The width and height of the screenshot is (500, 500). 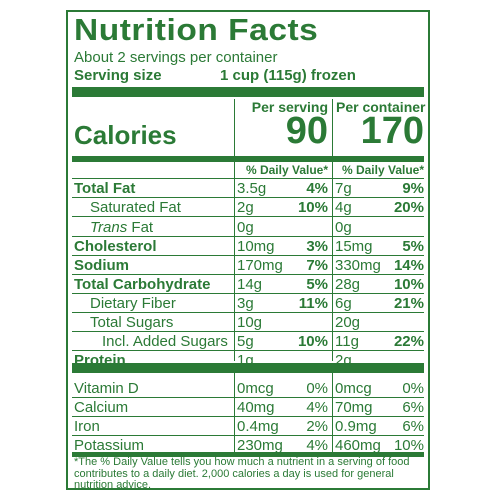 What do you see at coordinates (100, 360) in the screenshot?
I see `nutrient-label: Protein` at bounding box center [100, 360].